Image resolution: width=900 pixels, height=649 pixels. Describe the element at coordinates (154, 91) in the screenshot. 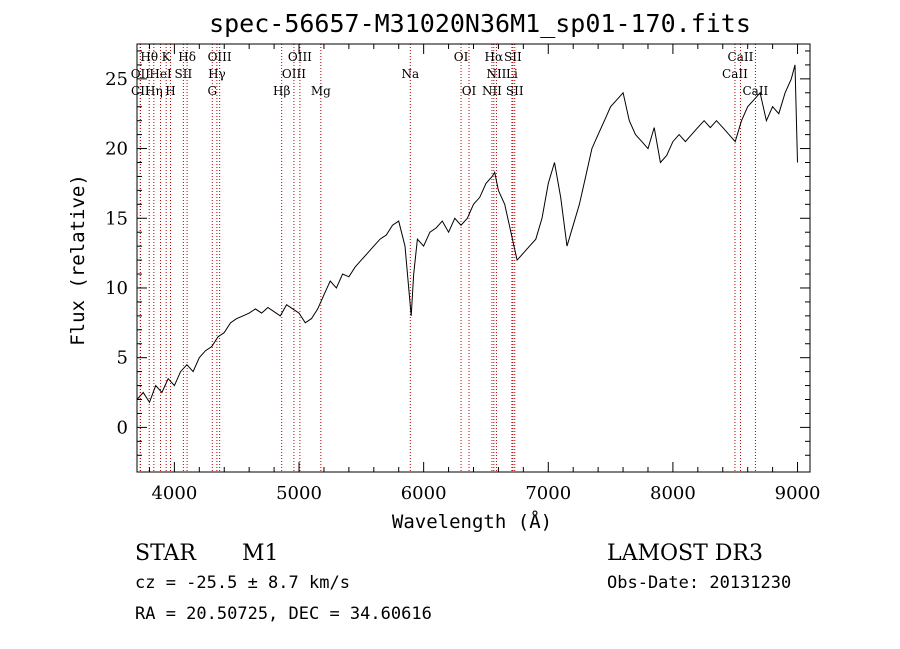

I see `emission-line-label: Hη` at that location.